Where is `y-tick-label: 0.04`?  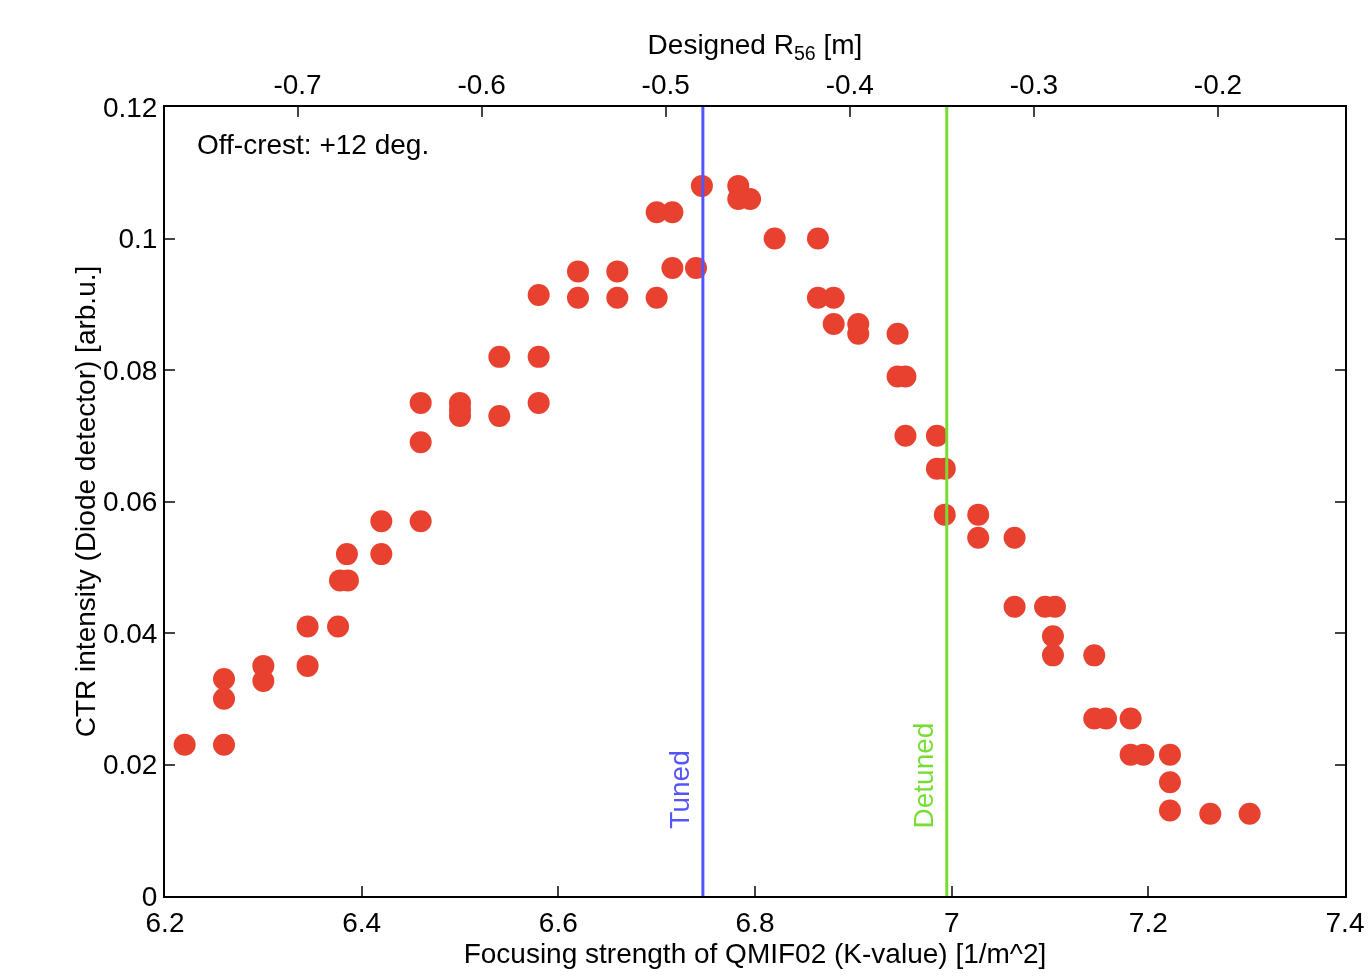 y-tick-label: 0.04 is located at coordinates (130, 633).